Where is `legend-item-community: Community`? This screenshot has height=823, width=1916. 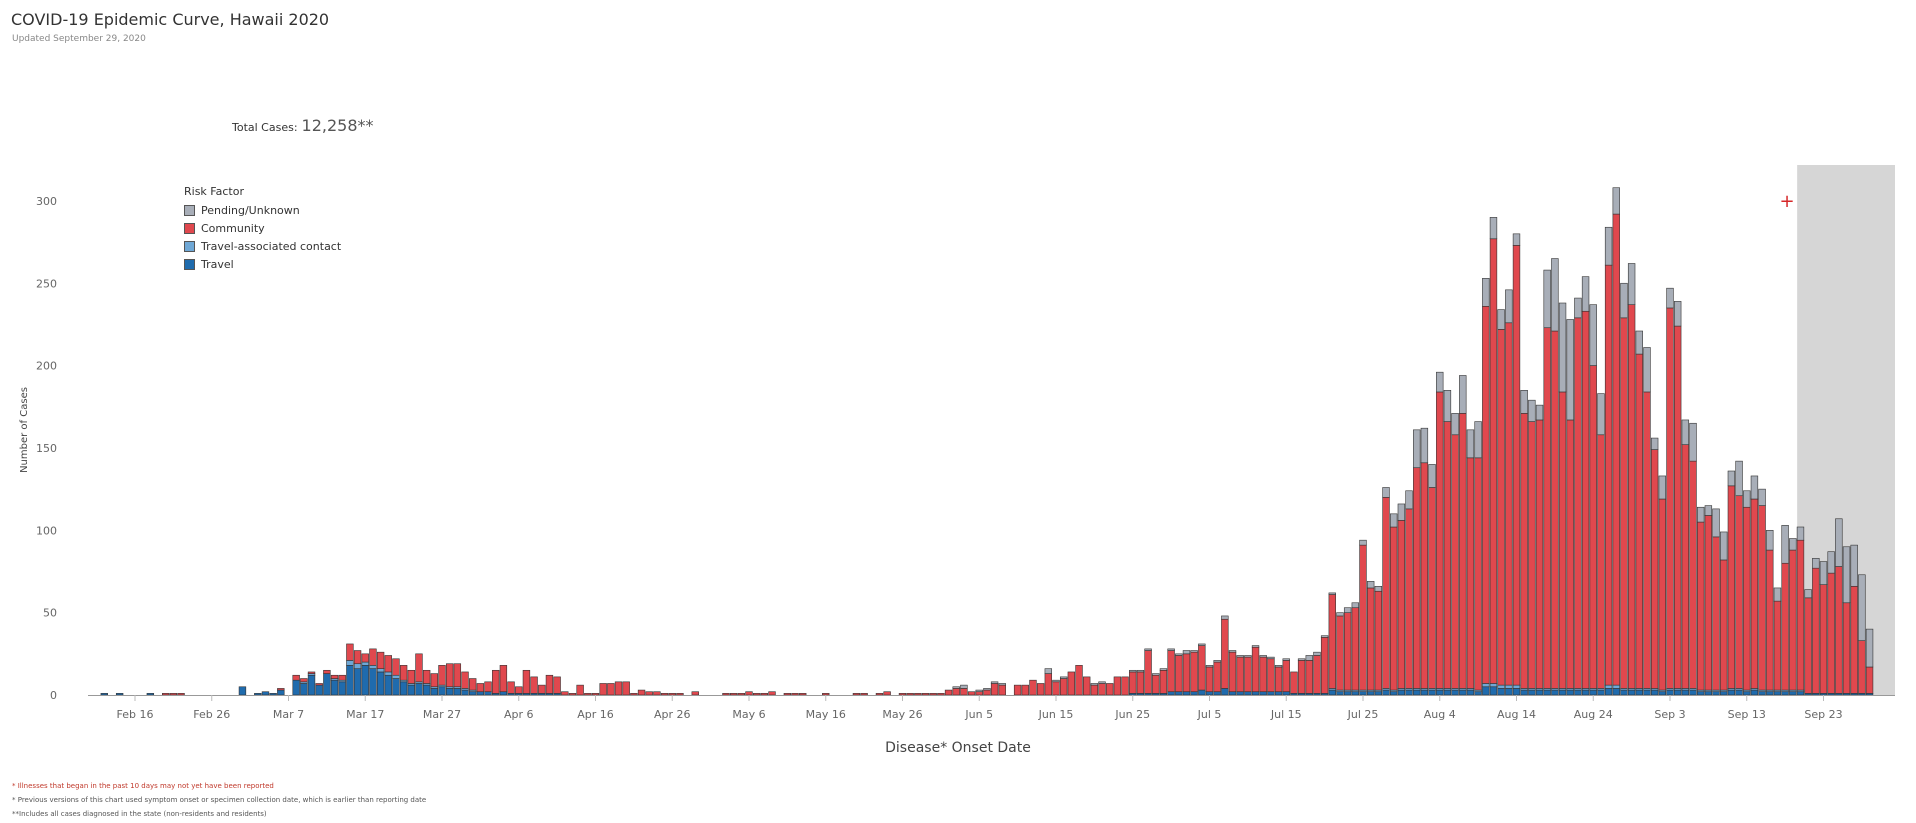
legend-item-community: Community is located at coordinates (262, 228).